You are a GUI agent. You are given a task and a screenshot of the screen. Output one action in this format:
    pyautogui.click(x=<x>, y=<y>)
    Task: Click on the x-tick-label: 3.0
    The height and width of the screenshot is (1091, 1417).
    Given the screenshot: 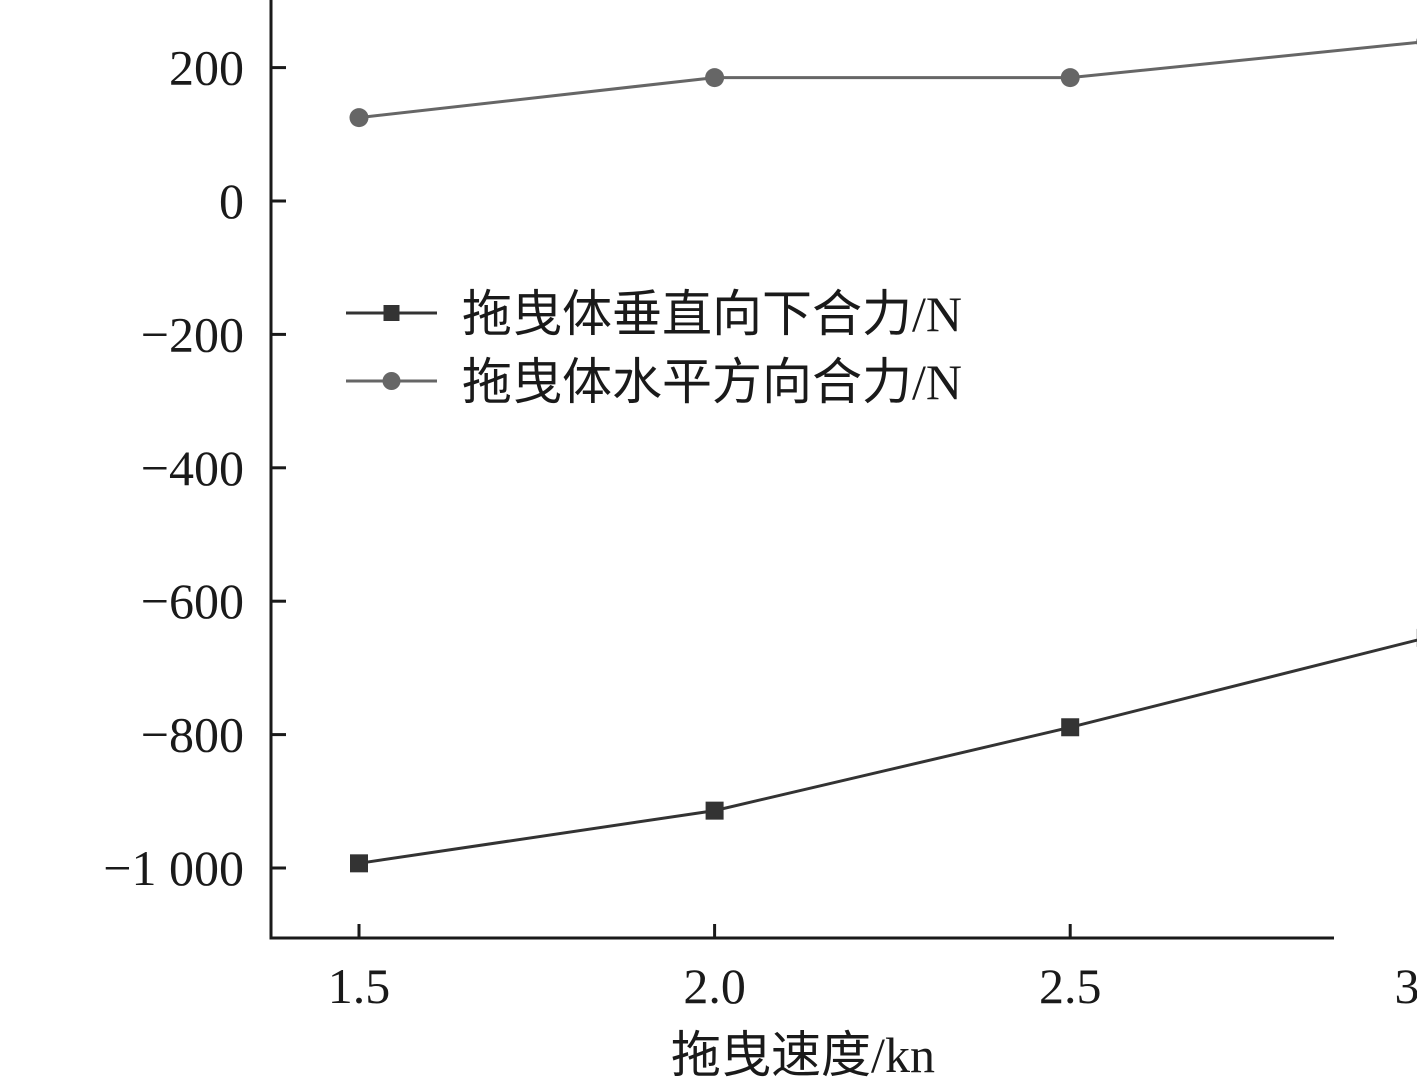 What is the action you would take?
    pyautogui.click(x=1406, y=986)
    